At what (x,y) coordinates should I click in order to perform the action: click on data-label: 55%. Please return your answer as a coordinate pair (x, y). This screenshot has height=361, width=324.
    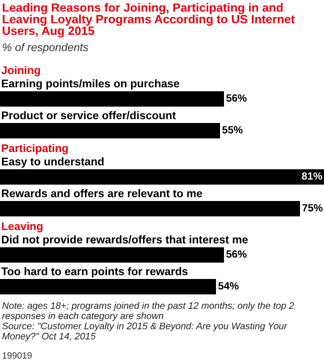
    Looking at the image, I should click on (232, 130).